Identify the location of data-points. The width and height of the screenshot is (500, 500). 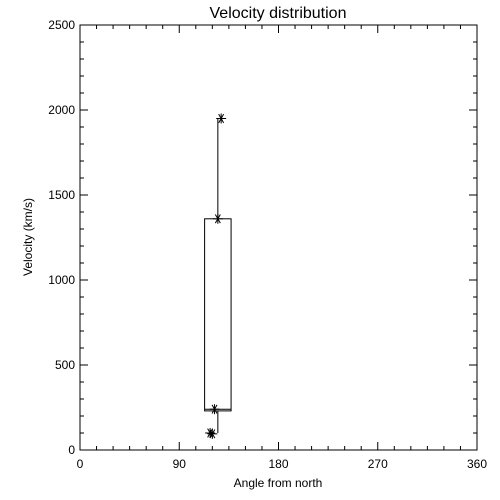
(216, 276).